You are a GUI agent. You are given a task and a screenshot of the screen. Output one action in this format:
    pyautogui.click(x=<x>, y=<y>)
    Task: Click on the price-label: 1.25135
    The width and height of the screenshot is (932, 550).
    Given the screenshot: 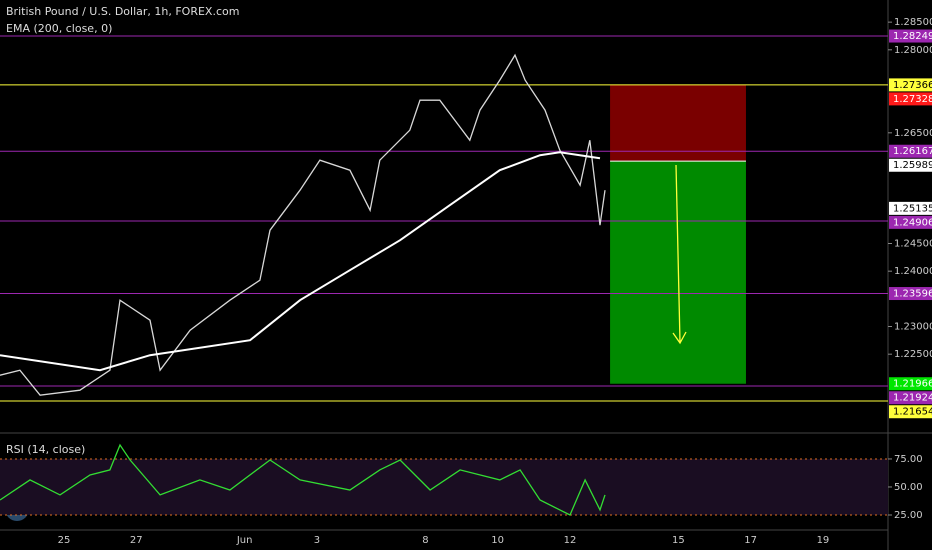 What is the action you would take?
    pyautogui.click(x=912, y=208)
    